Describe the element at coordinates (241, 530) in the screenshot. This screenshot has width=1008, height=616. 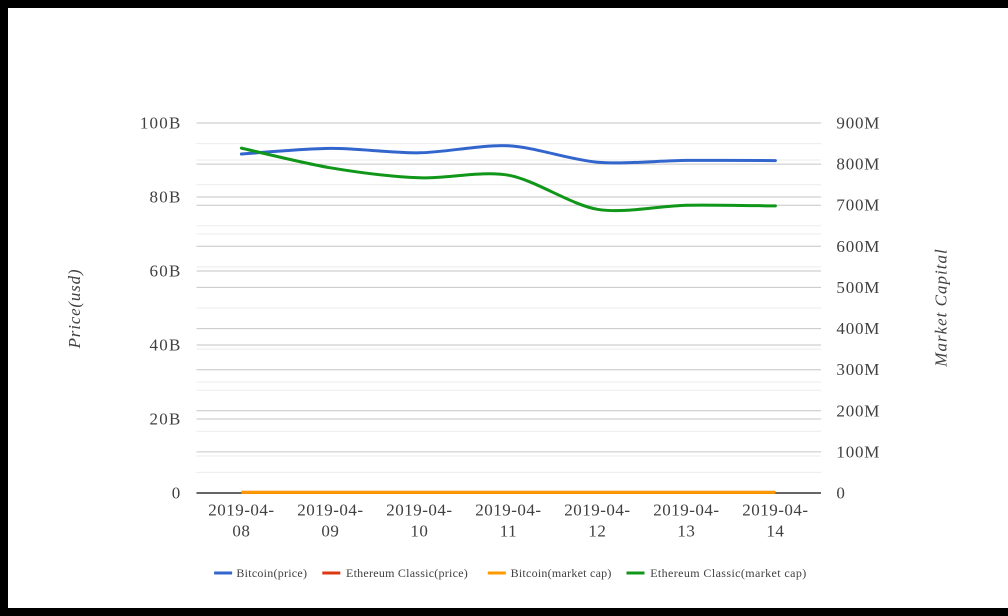
I see `svg-text: 08` at that location.